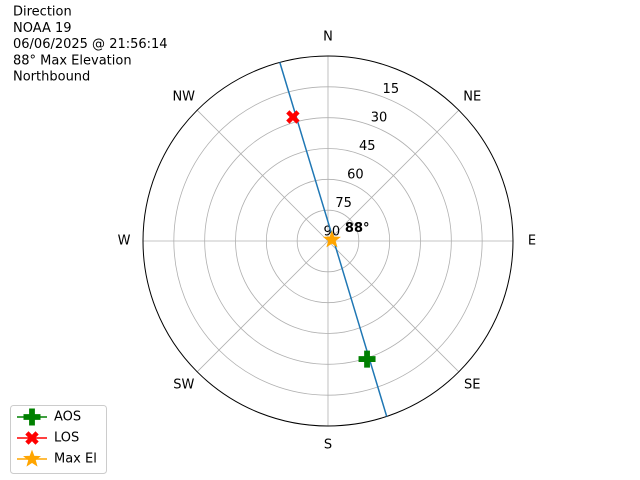  Describe the element at coordinates (124, 241) in the screenshot. I see `azimuth-label: W` at that location.